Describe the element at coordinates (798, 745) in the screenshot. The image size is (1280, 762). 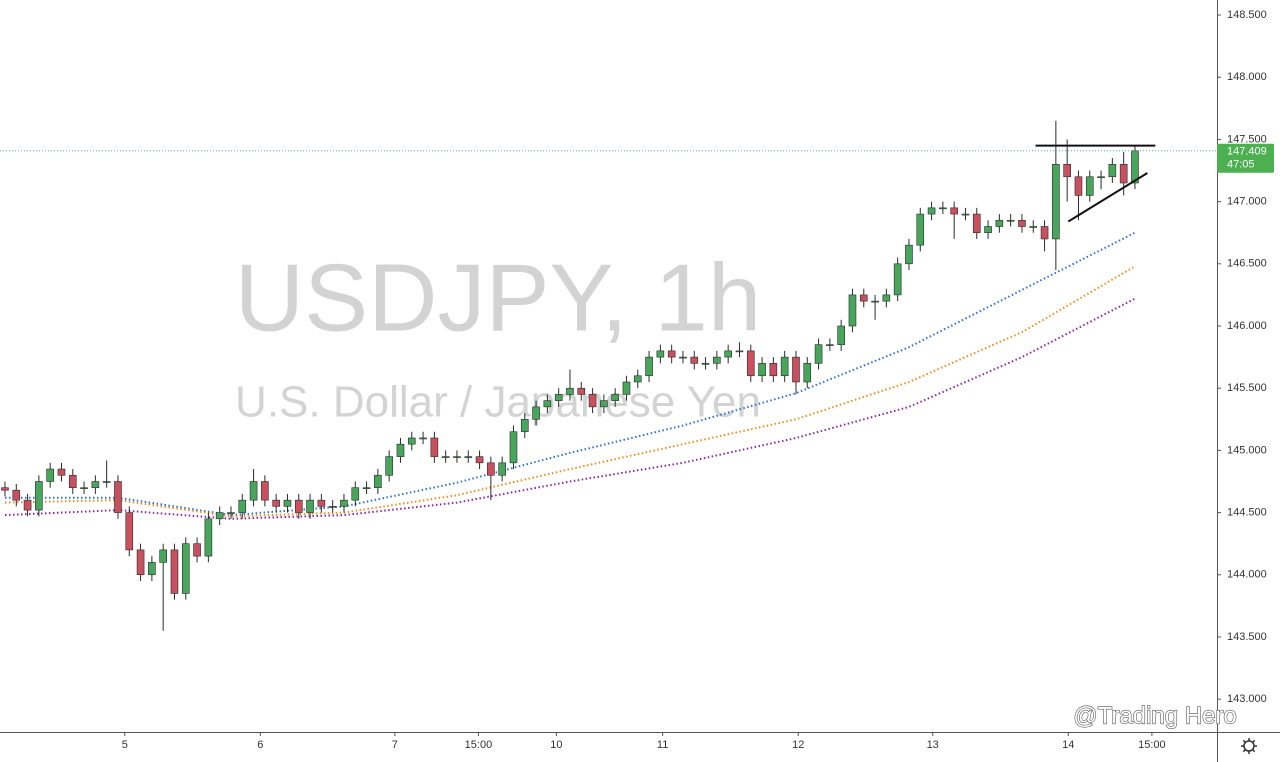
I see `x-tick-label: 12` at that location.